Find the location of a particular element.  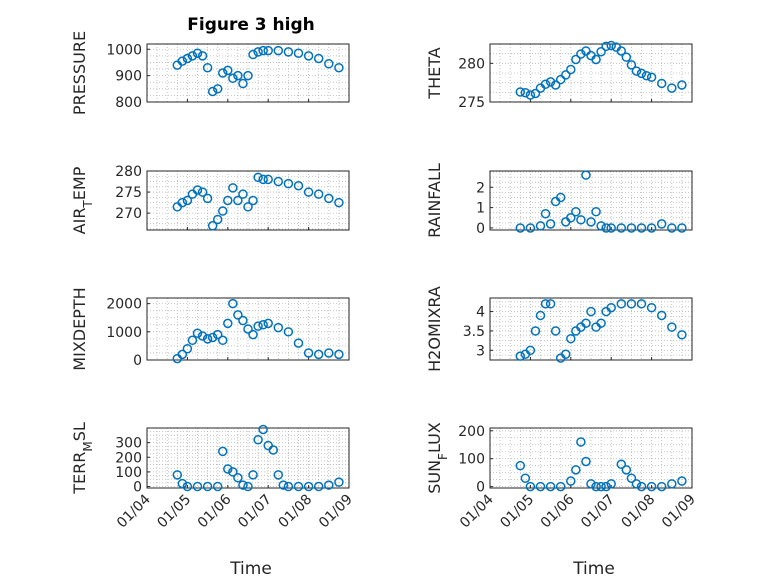

x-axis-label-left: Time is located at coordinates (250, 569).